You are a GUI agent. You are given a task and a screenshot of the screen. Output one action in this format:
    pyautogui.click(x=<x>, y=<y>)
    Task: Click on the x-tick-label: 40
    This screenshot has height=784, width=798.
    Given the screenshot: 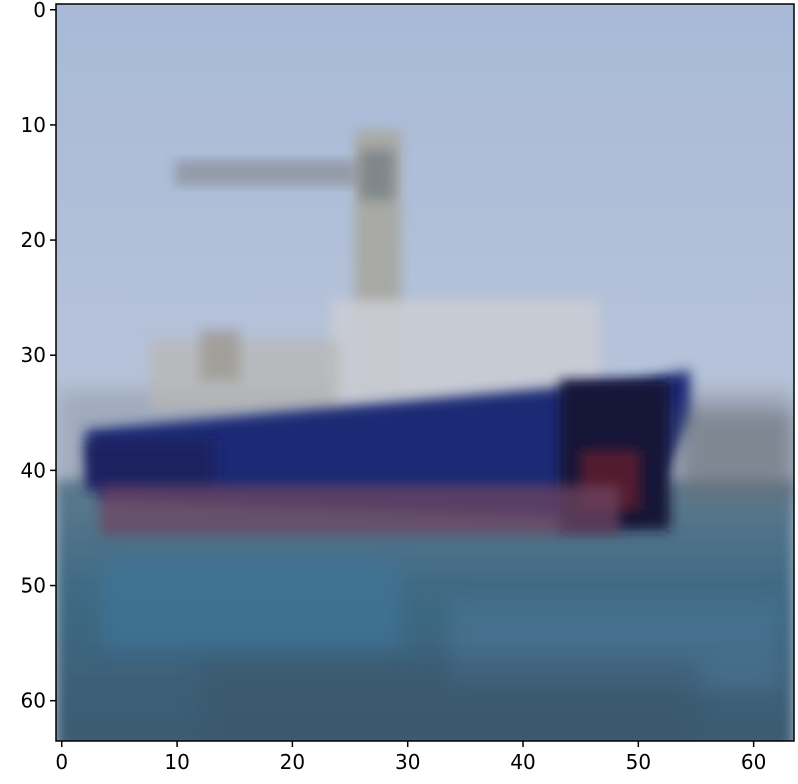 What is the action you would take?
    pyautogui.click(x=522, y=762)
    